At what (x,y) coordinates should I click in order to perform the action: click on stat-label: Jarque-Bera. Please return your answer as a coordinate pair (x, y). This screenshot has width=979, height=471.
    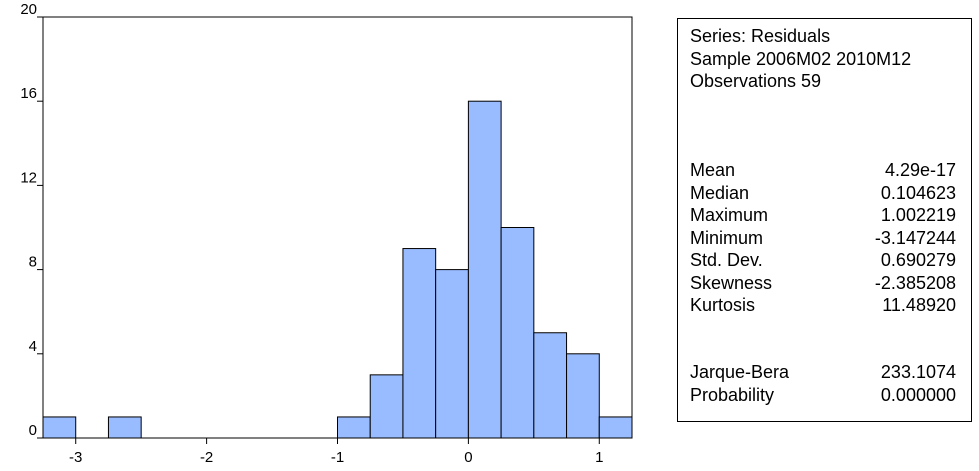
    Looking at the image, I should click on (740, 372).